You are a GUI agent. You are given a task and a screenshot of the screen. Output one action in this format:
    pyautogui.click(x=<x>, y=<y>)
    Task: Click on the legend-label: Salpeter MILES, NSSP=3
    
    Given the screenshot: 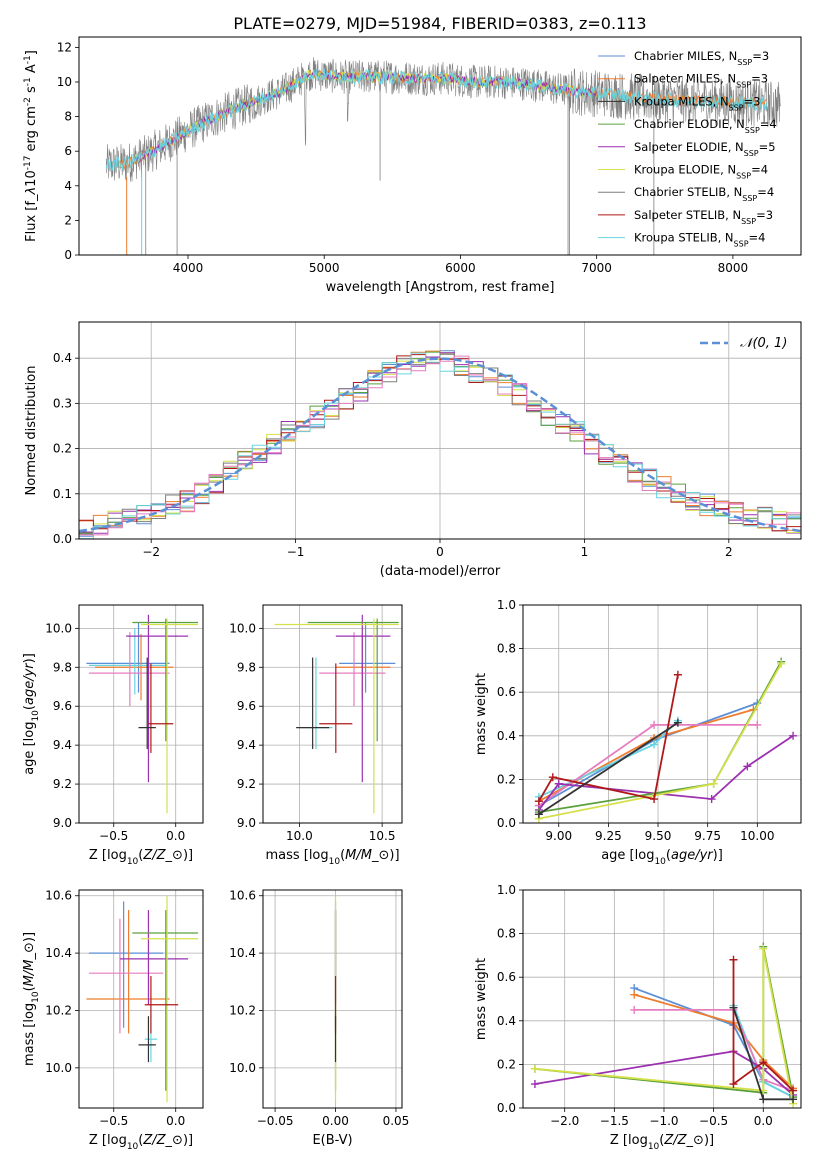 What is the action you would take?
    pyautogui.click(x=701, y=81)
    